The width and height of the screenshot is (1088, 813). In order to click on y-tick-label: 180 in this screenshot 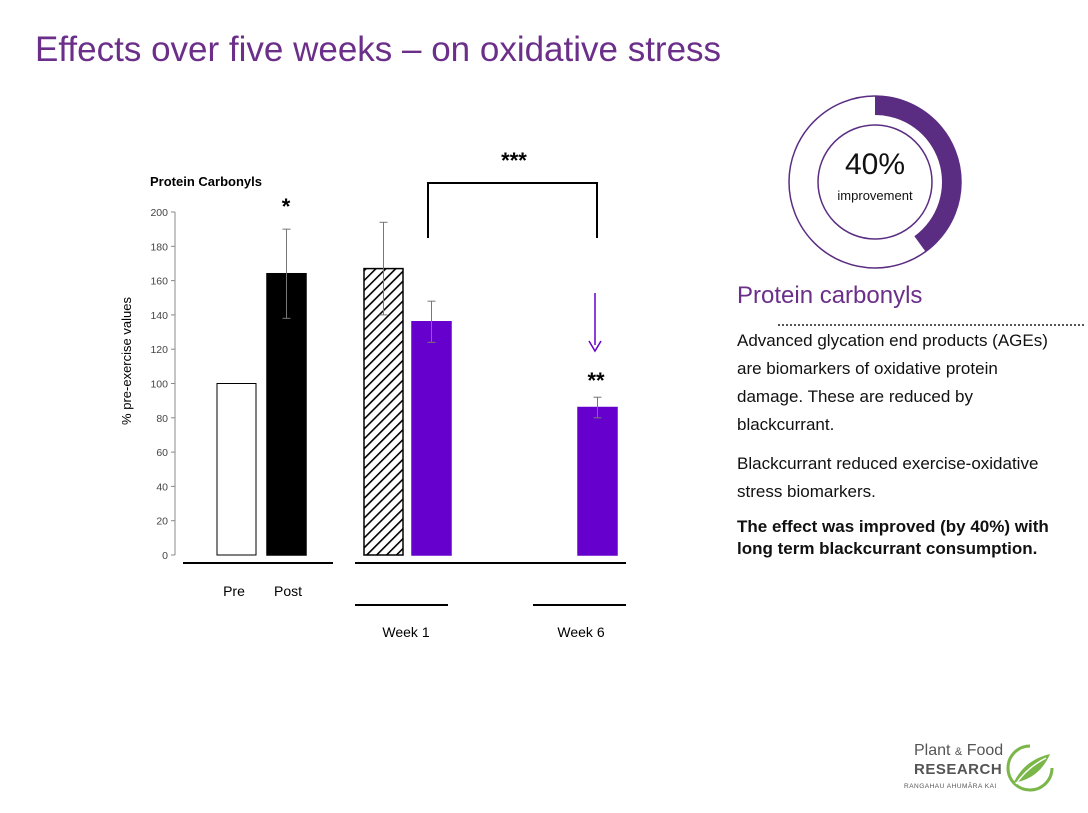, I will do `click(159, 247)`.